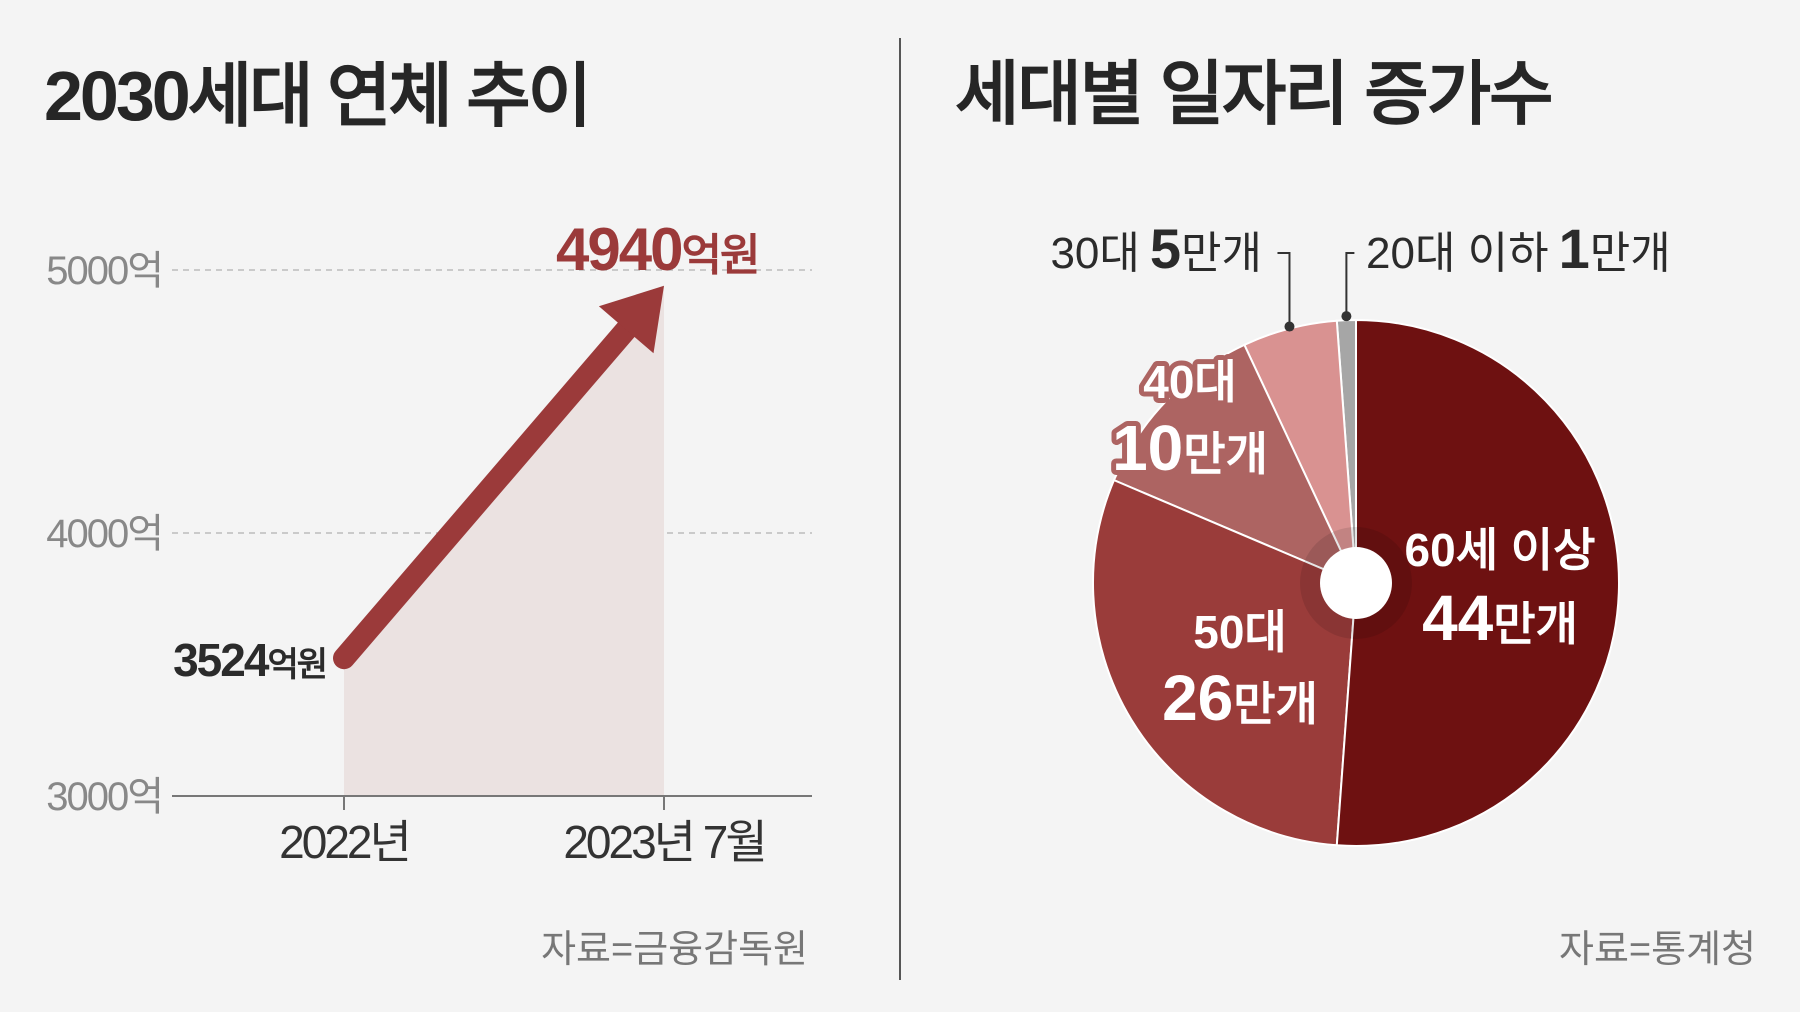 The height and width of the screenshot is (1012, 1800). I want to click on x-axis-label: 2023년 7월, so click(663, 842).